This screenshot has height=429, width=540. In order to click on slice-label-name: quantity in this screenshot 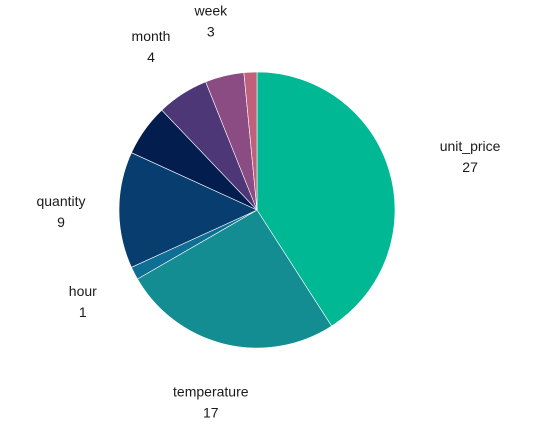, I will do `click(60, 201)`.